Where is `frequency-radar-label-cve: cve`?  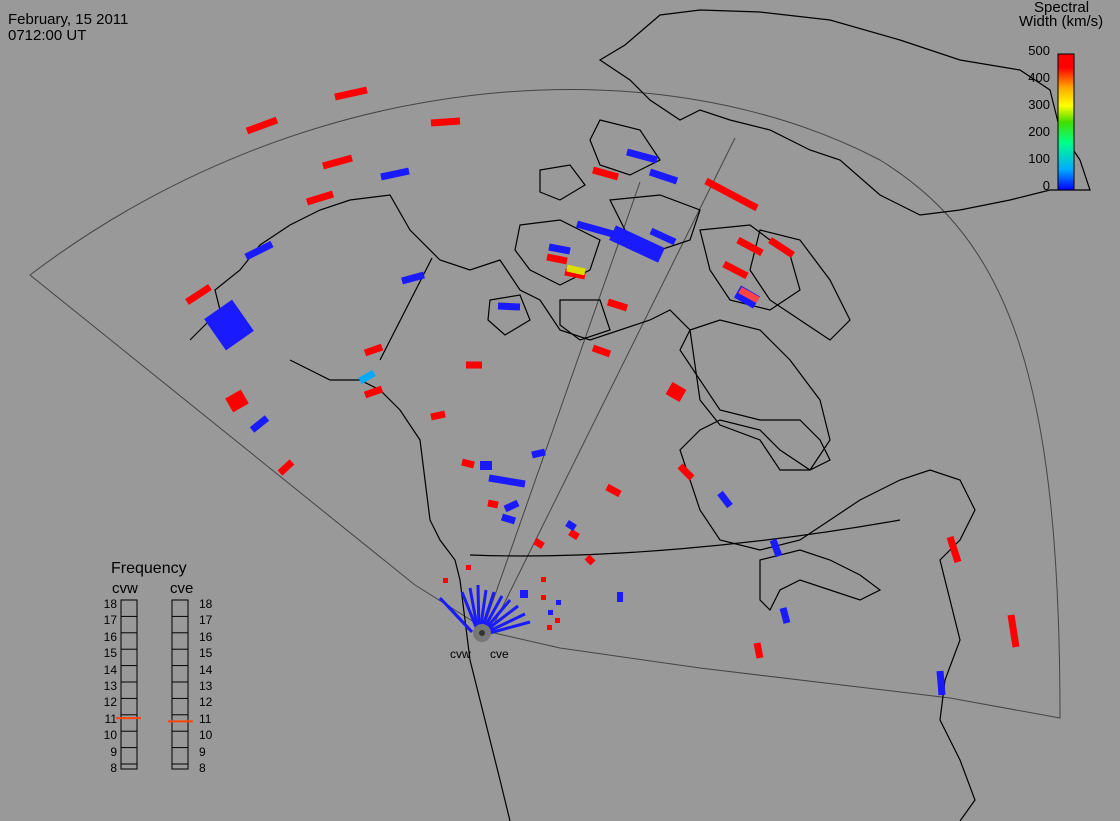 frequency-radar-label-cve: cve is located at coordinates (182, 588).